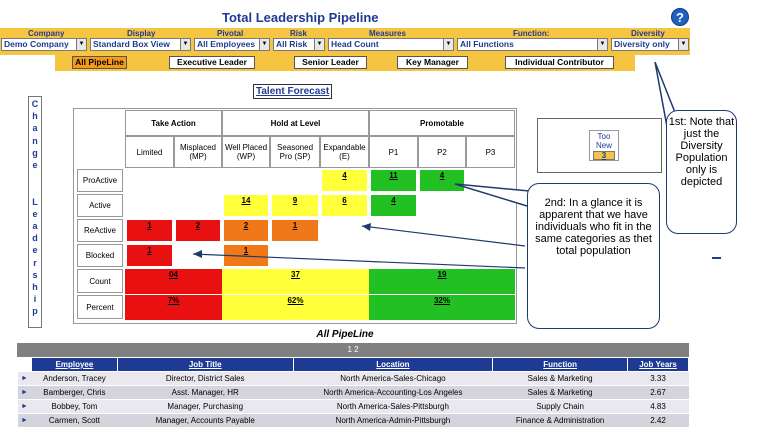  What do you see at coordinates (100, 307) in the screenshot?
I see `row-header: Percent` at bounding box center [100, 307].